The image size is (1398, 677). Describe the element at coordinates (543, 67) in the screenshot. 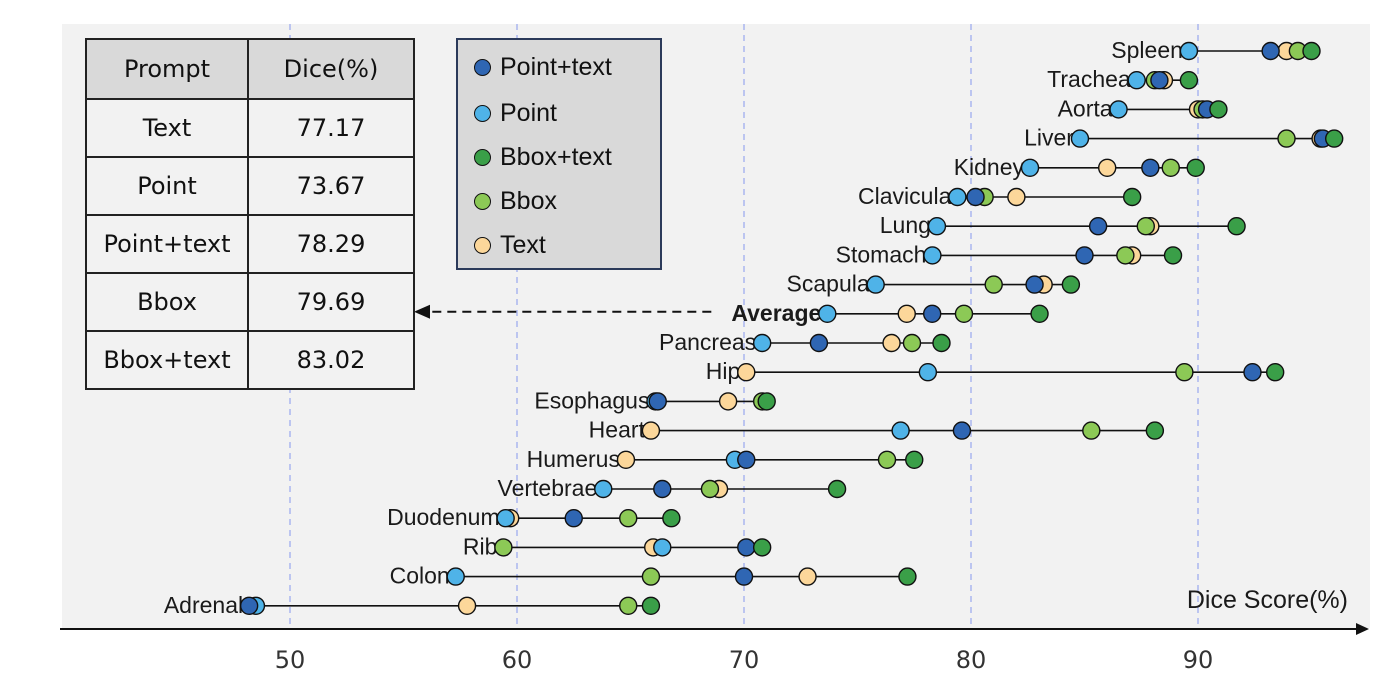

I see `legend-item-point-text: Point+text` at that location.